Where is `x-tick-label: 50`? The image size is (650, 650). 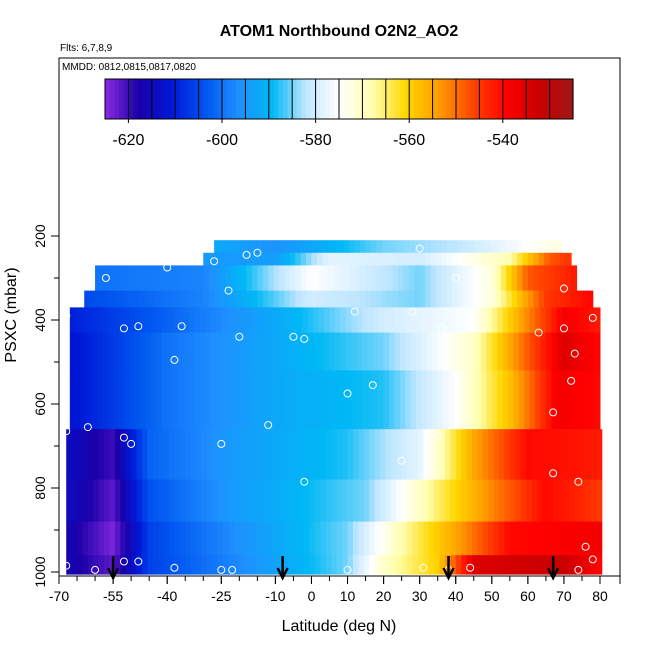
x-tick-label: 50 is located at coordinates (492, 596).